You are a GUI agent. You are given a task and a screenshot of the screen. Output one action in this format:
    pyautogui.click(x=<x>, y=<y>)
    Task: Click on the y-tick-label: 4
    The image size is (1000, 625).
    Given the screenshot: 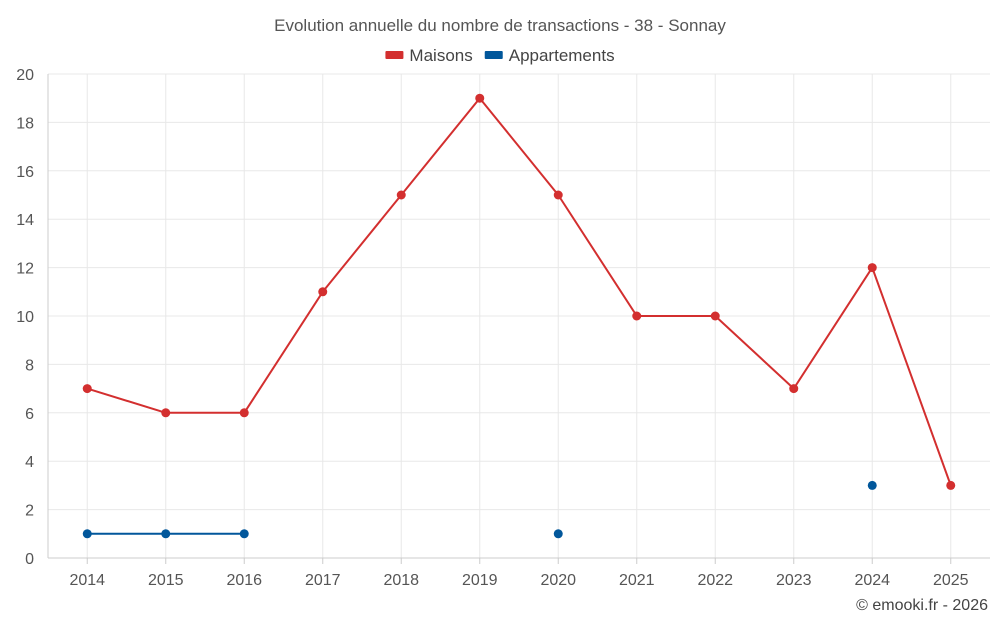 What is the action you would take?
    pyautogui.click(x=29, y=462)
    